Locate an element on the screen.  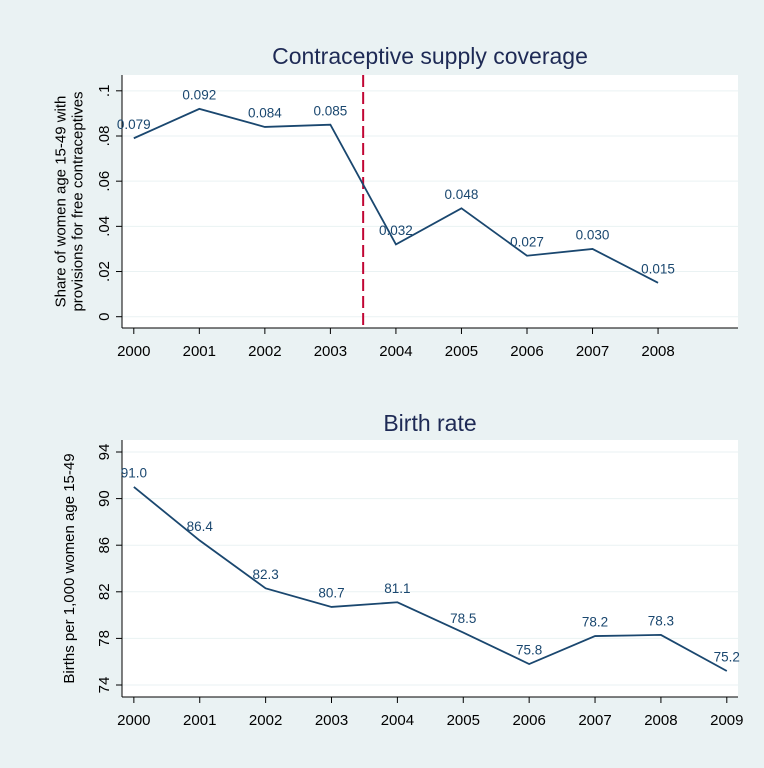
y-tick-label: 86 is located at coordinates (104, 545).